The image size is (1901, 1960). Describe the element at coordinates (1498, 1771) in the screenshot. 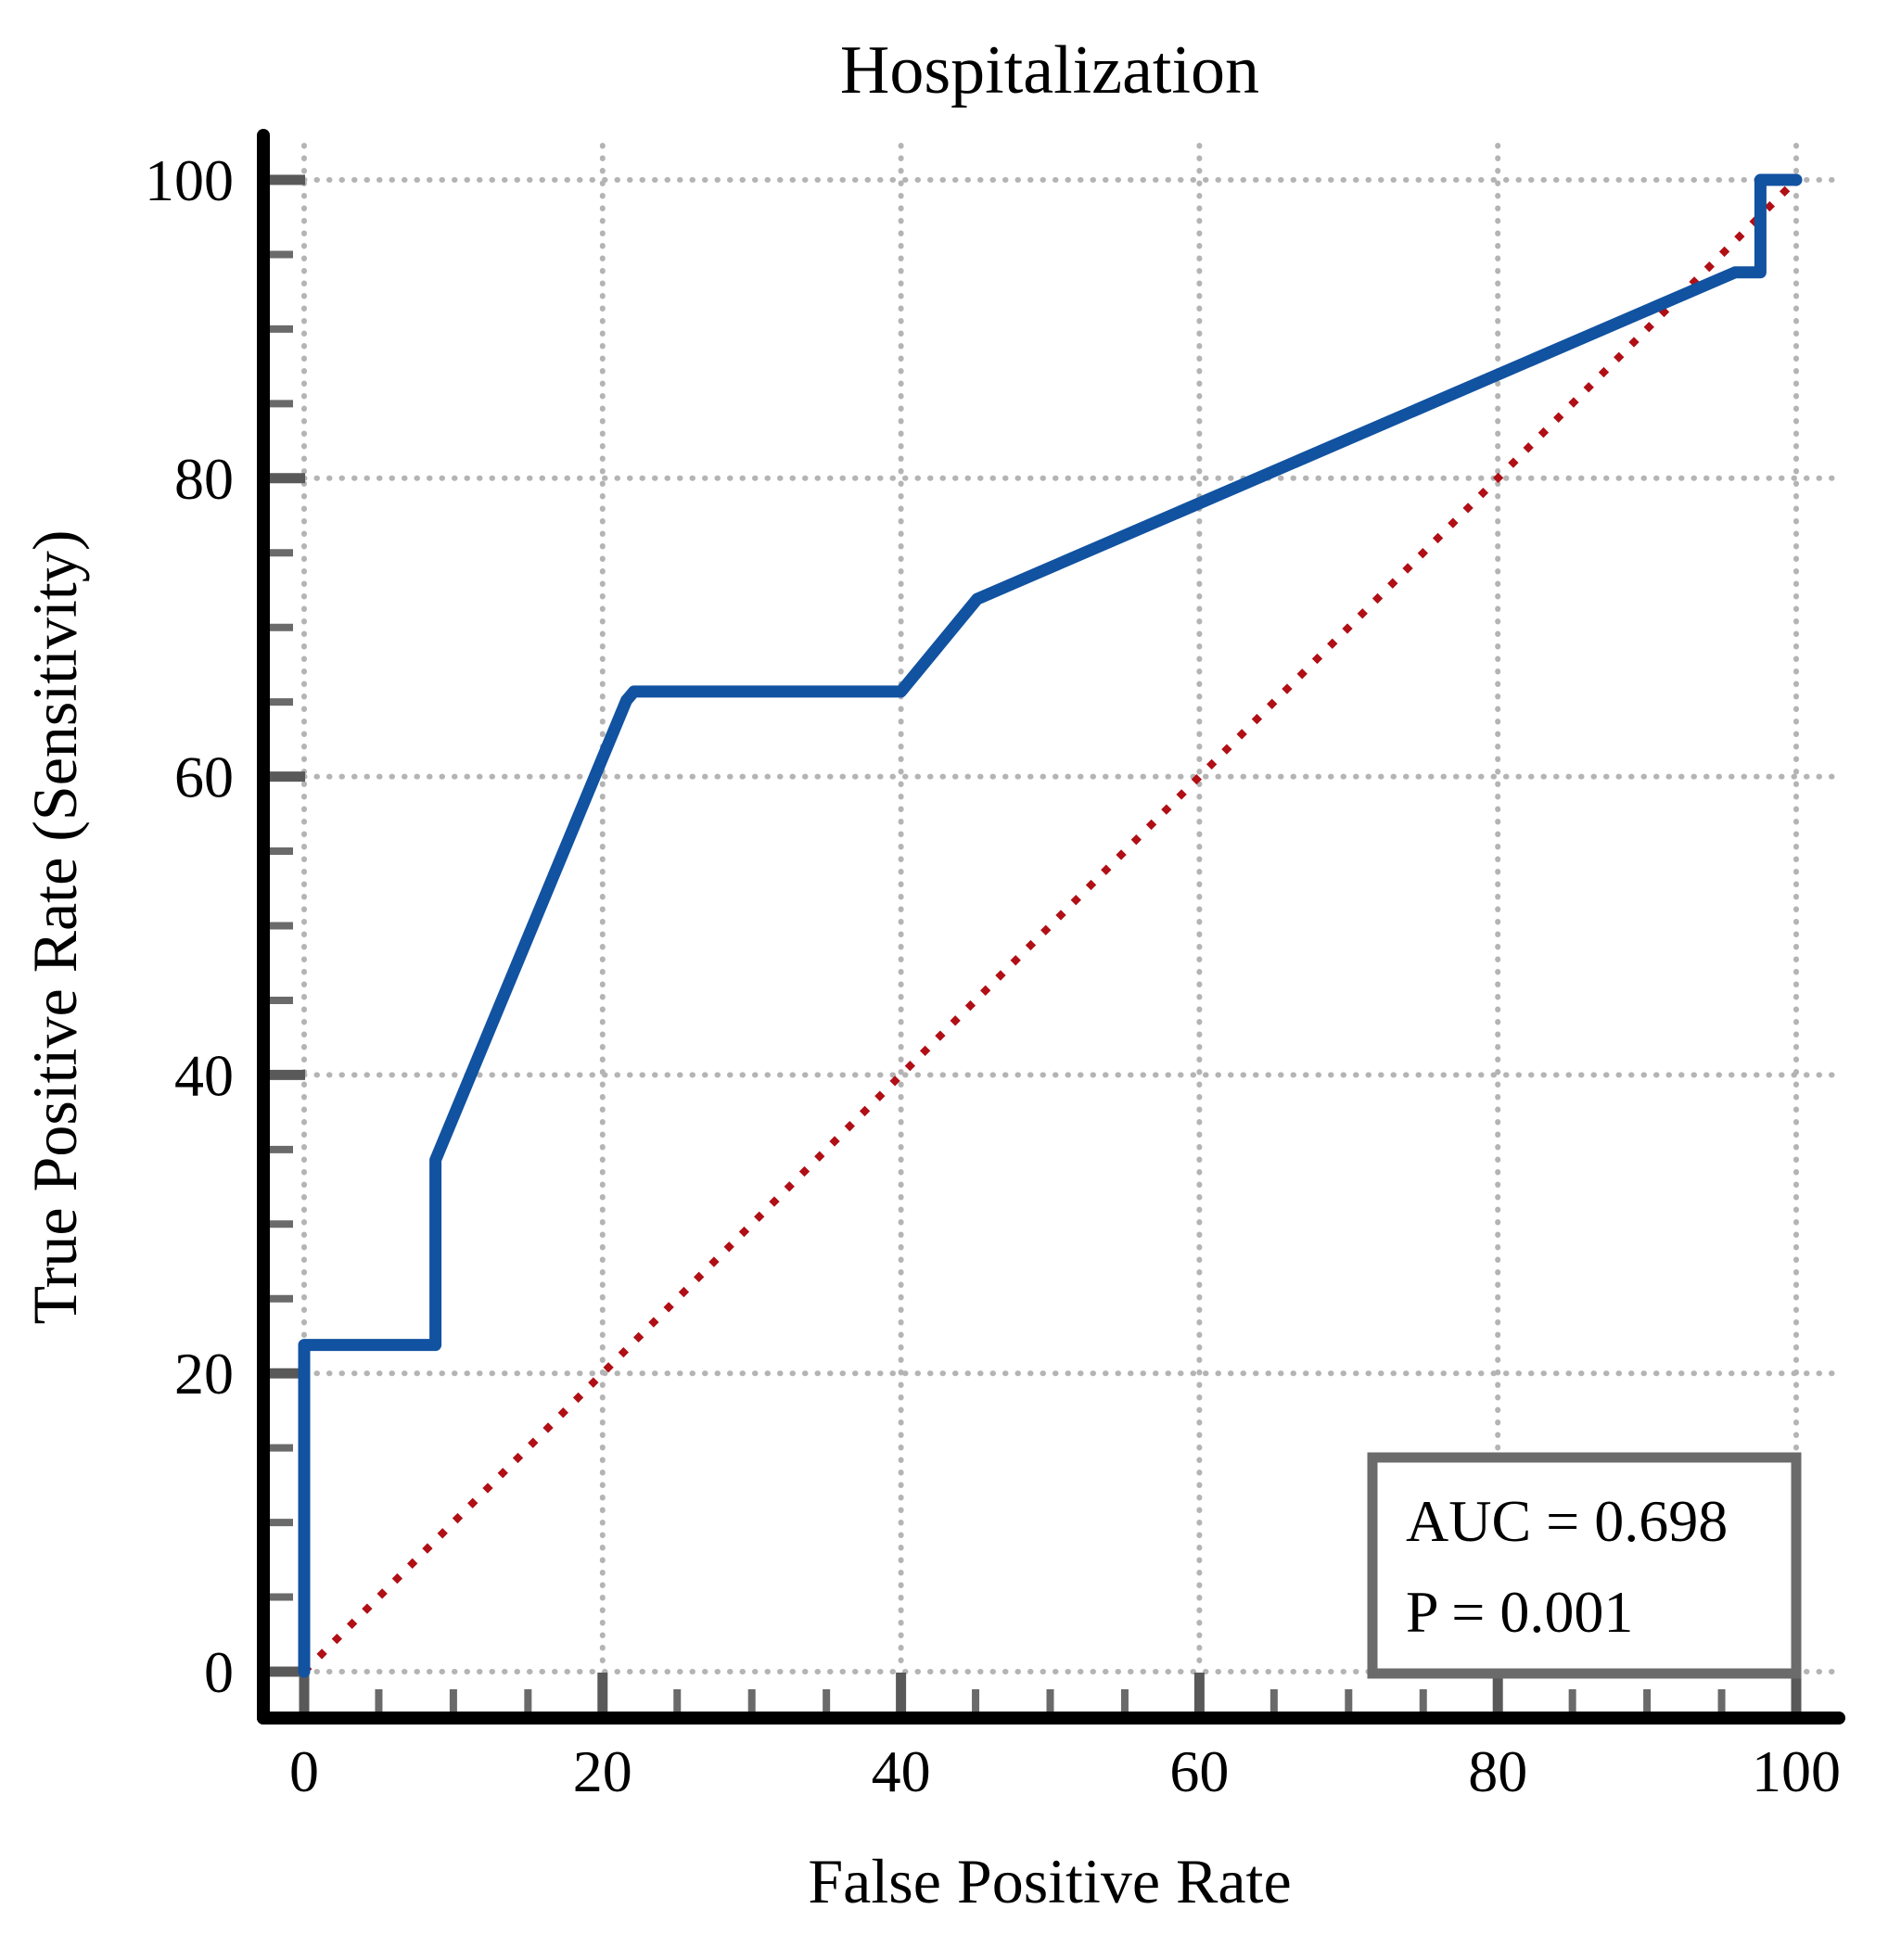

I see `x-tick-label: 80` at that location.